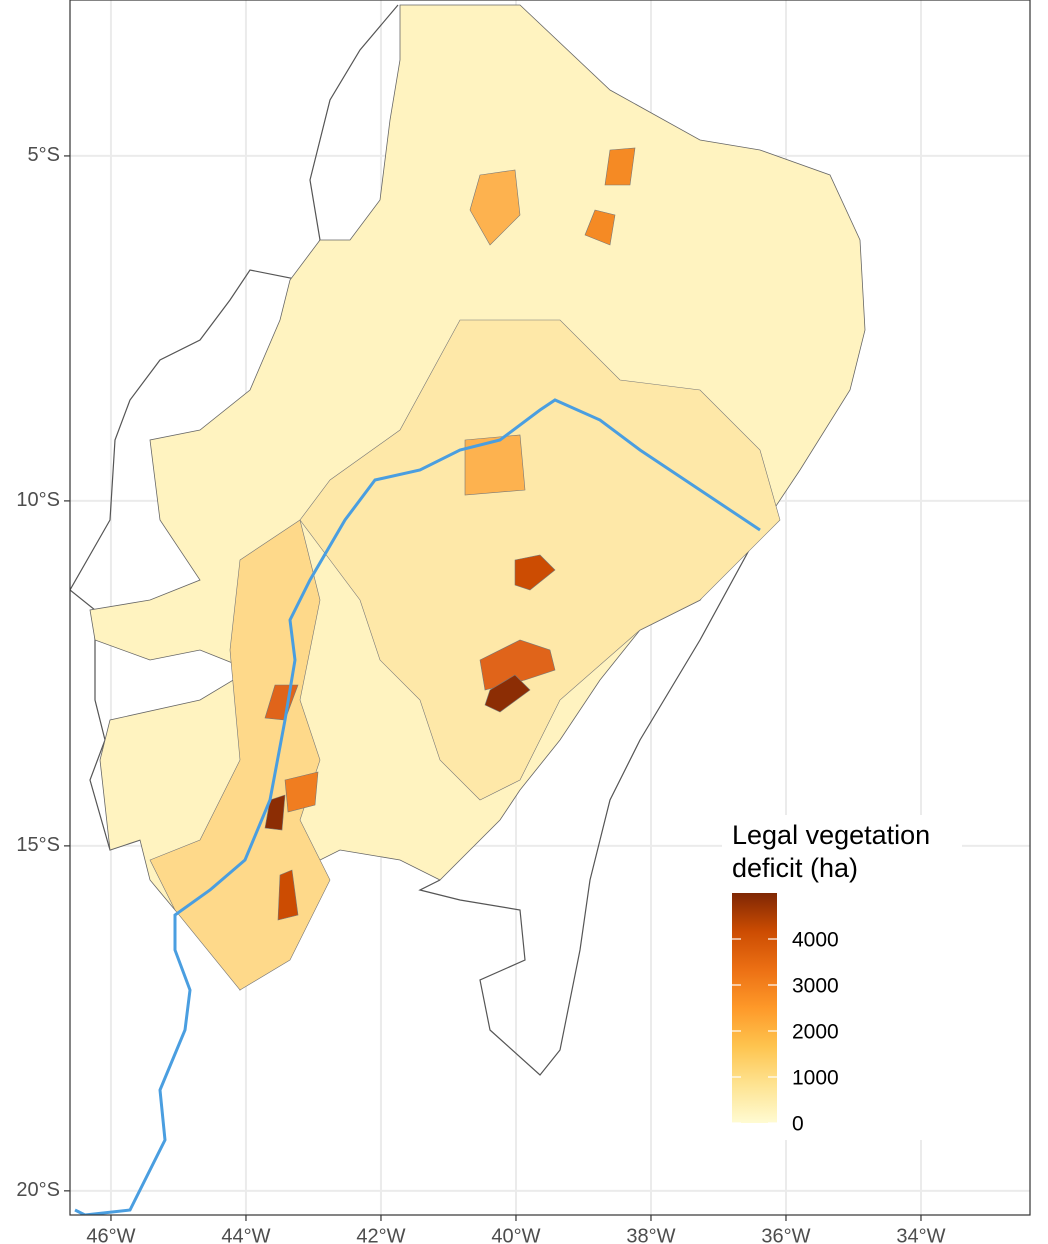 The image size is (1048, 1244). What do you see at coordinates (815, 986) in the screenshot?
I see `legend-tick-label: 3000` at bounding box center [815, 986].